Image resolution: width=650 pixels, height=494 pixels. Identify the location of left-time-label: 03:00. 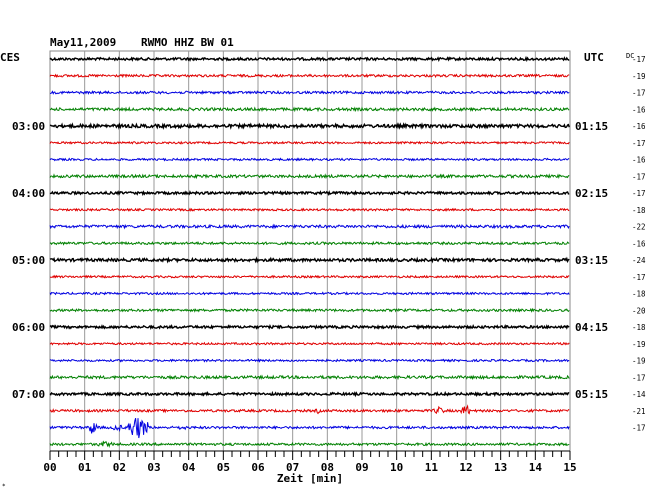
(28, 126).